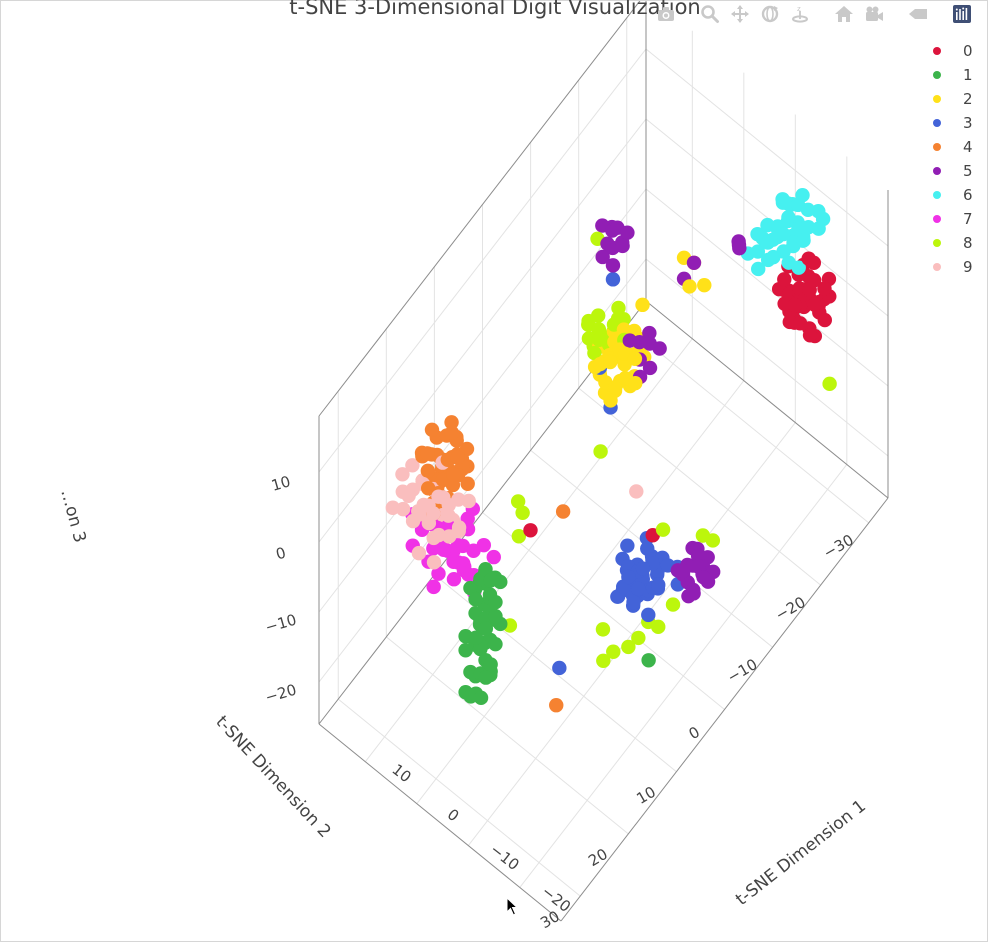 Image resolution: width=988 pixels, height=943 pixels. I want to click on legend-item-1: 1, so click(950, 75).